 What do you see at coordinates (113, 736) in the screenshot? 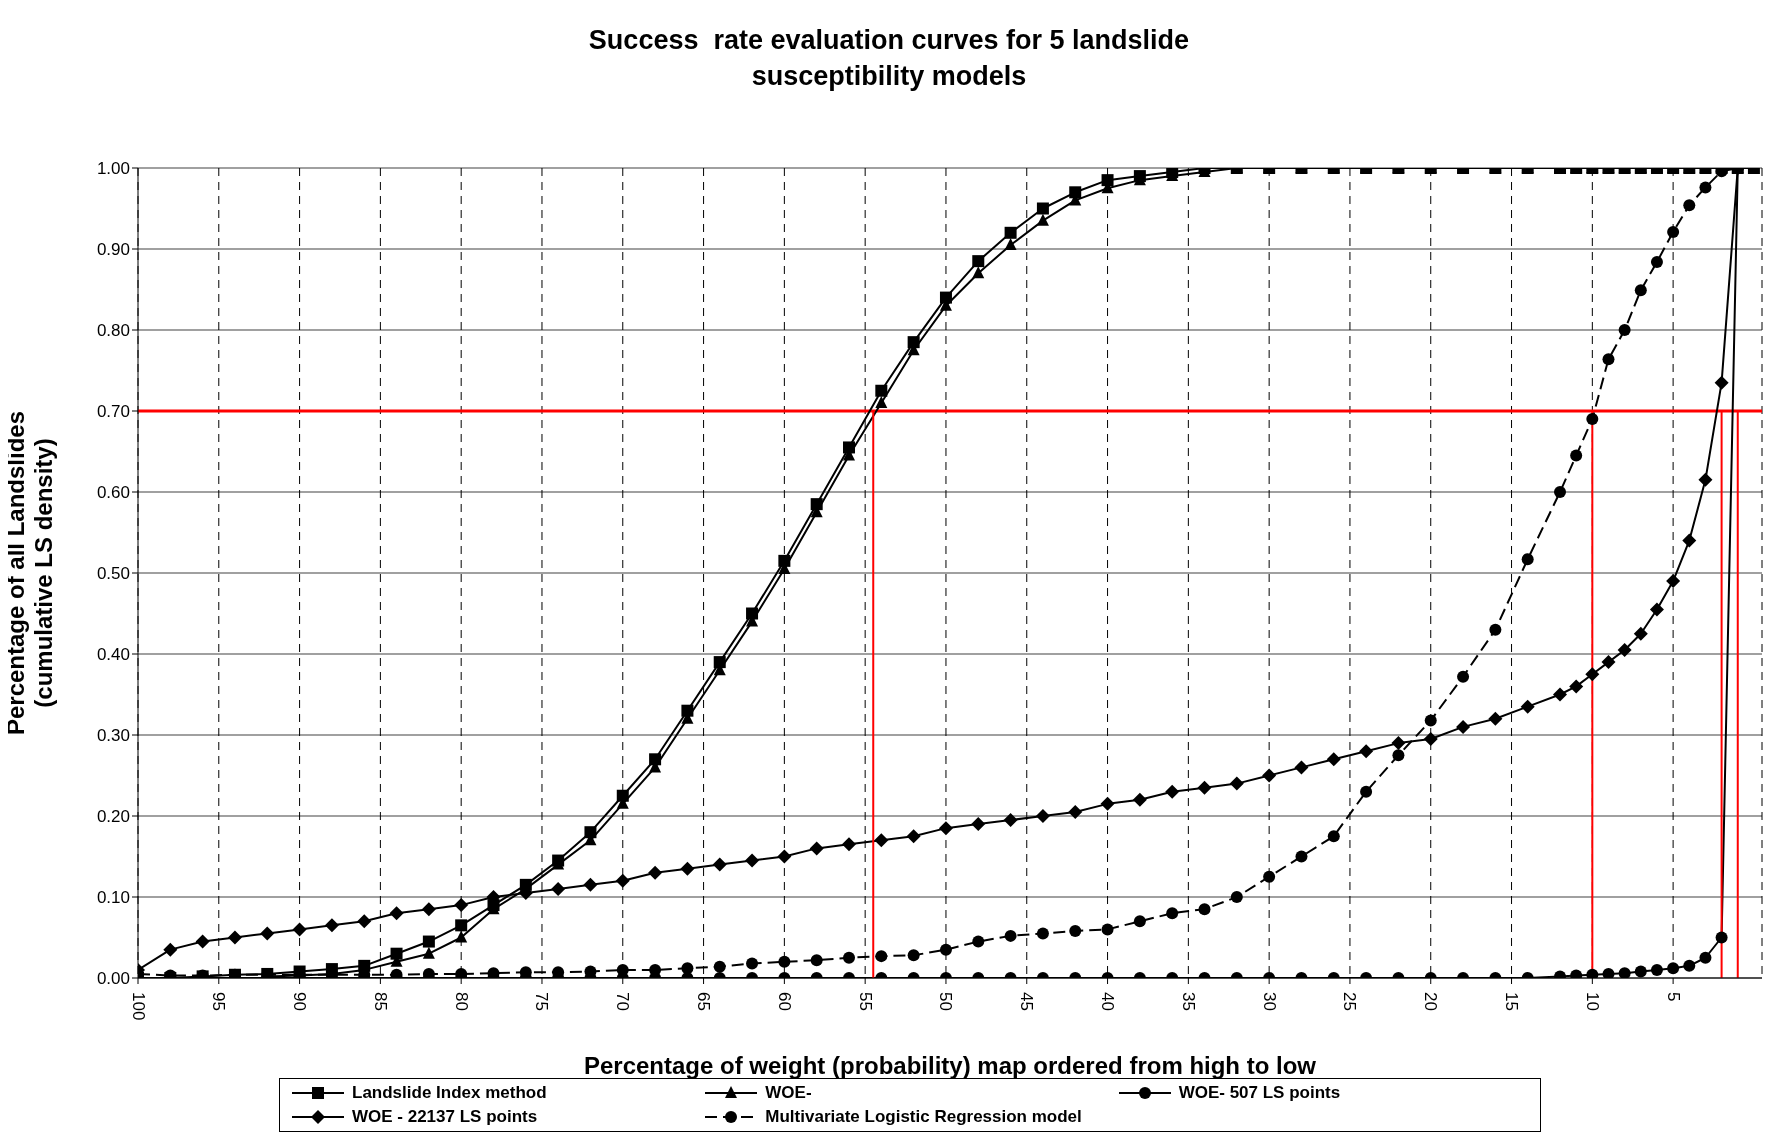
I see `y-tick-label: 0.30` at bounding box center [113, 736].